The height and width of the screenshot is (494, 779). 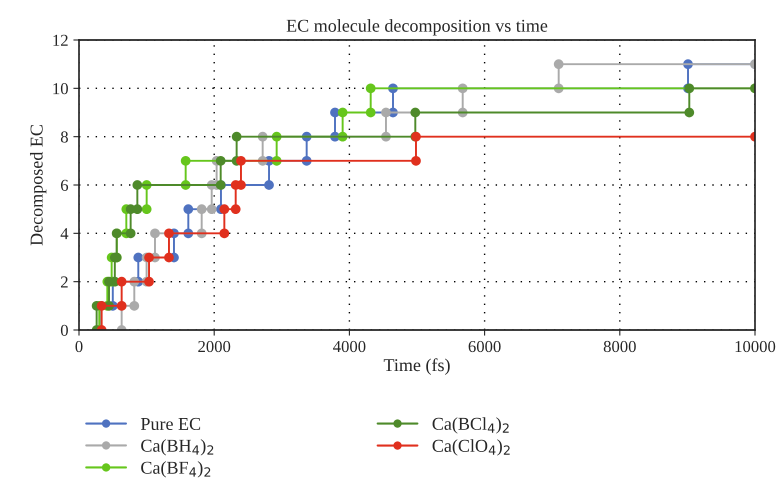 What do you see at coordinates (170, 424) in the screenshot?
I see `legend-label: Pure EC` at bounding box center [170, 424].